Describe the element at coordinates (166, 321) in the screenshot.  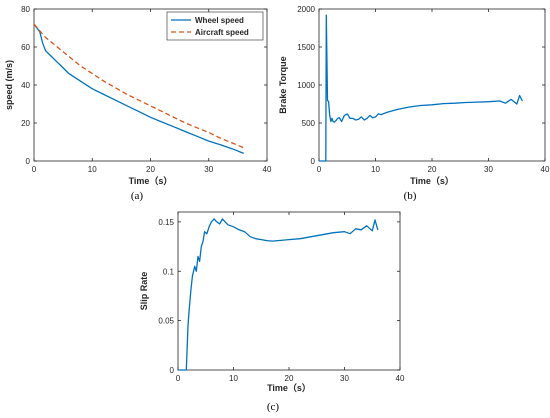
I see `y-tick-label-c-1: 0.05` at that location.